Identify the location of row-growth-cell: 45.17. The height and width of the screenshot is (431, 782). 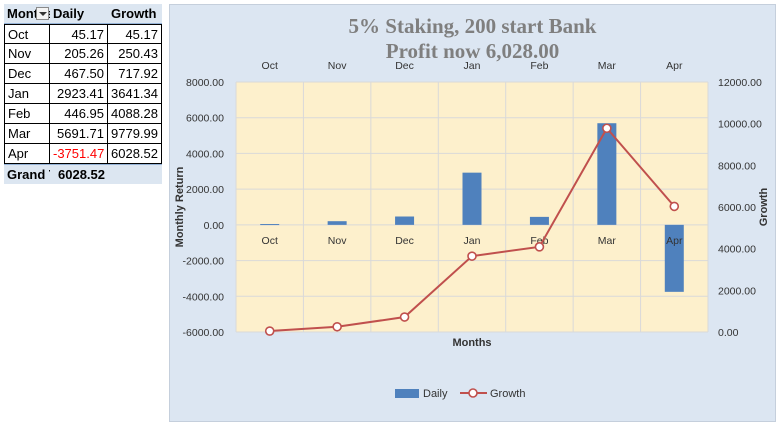
(135, 34).